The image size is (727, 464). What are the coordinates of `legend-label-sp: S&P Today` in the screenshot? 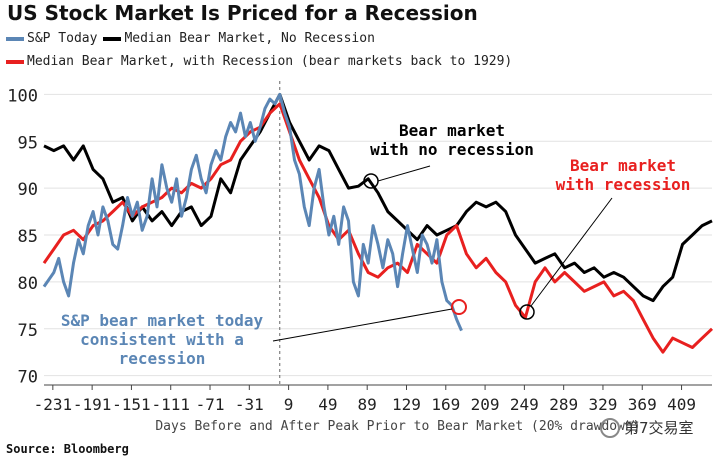 It's located at (62, 38).